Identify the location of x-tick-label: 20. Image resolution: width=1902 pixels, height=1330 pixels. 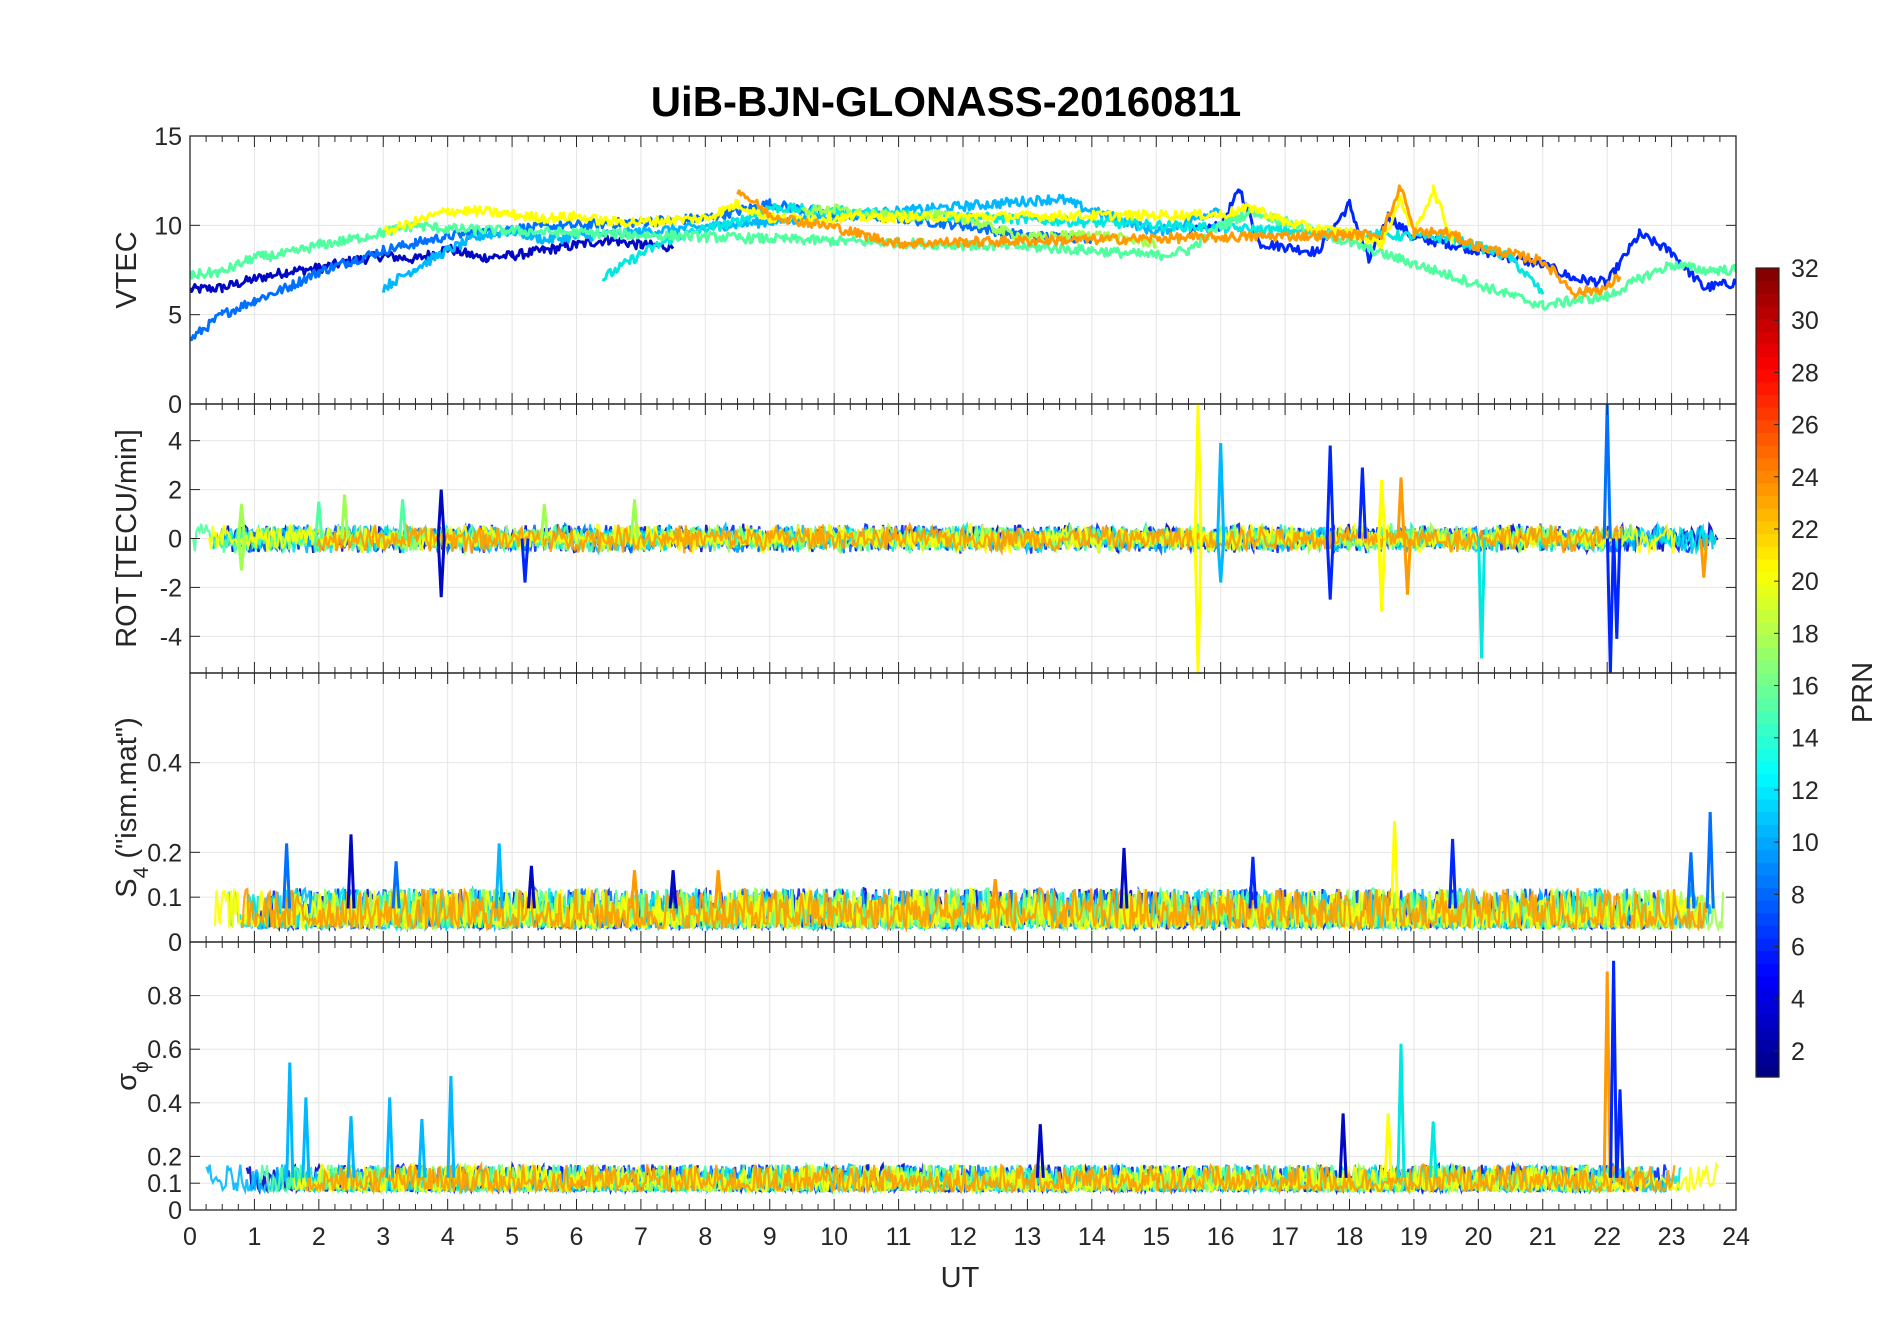
(1478, 1237).